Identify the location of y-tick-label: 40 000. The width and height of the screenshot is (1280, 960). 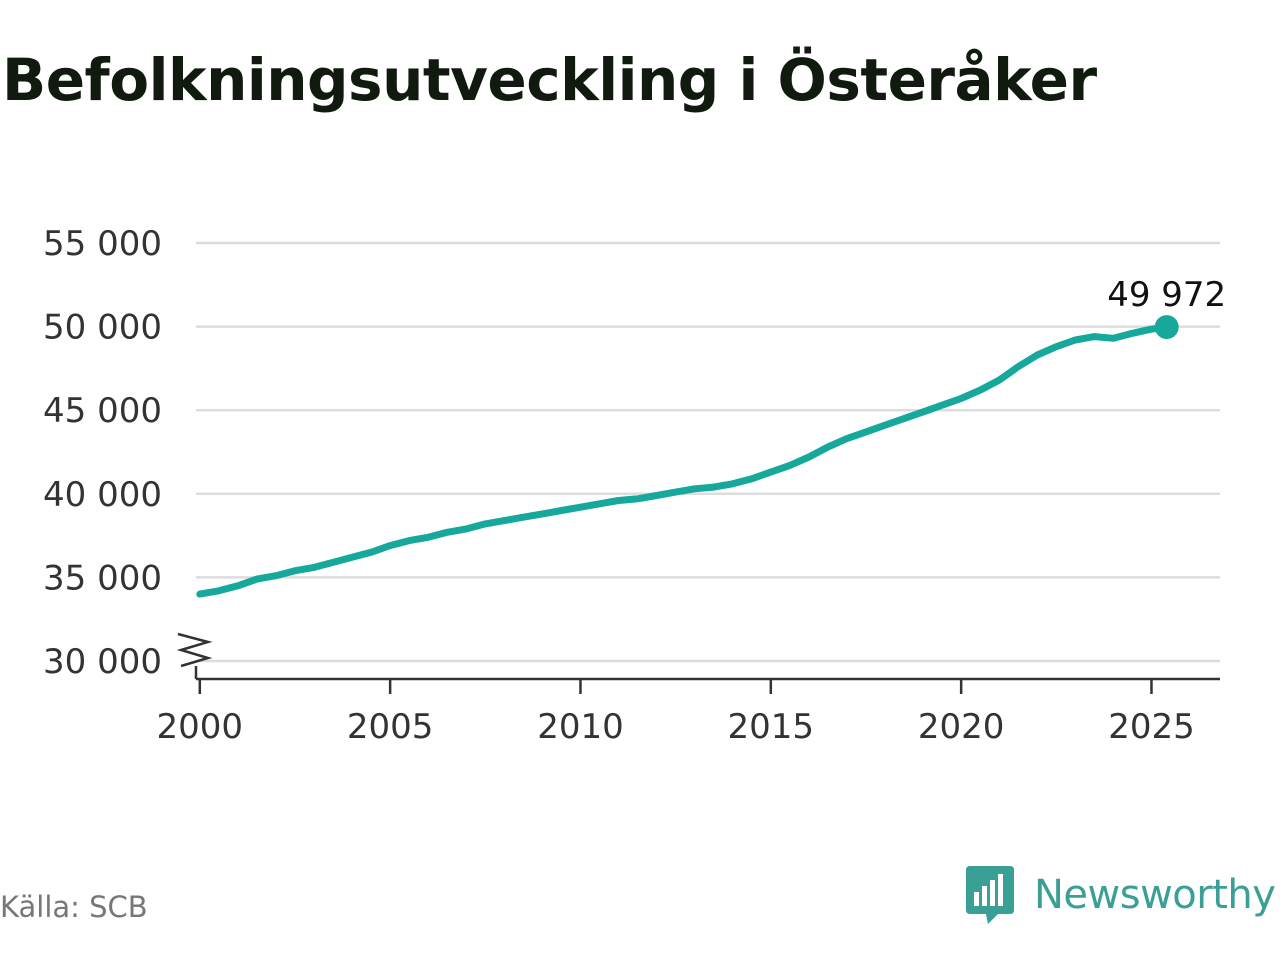
(102, 495).